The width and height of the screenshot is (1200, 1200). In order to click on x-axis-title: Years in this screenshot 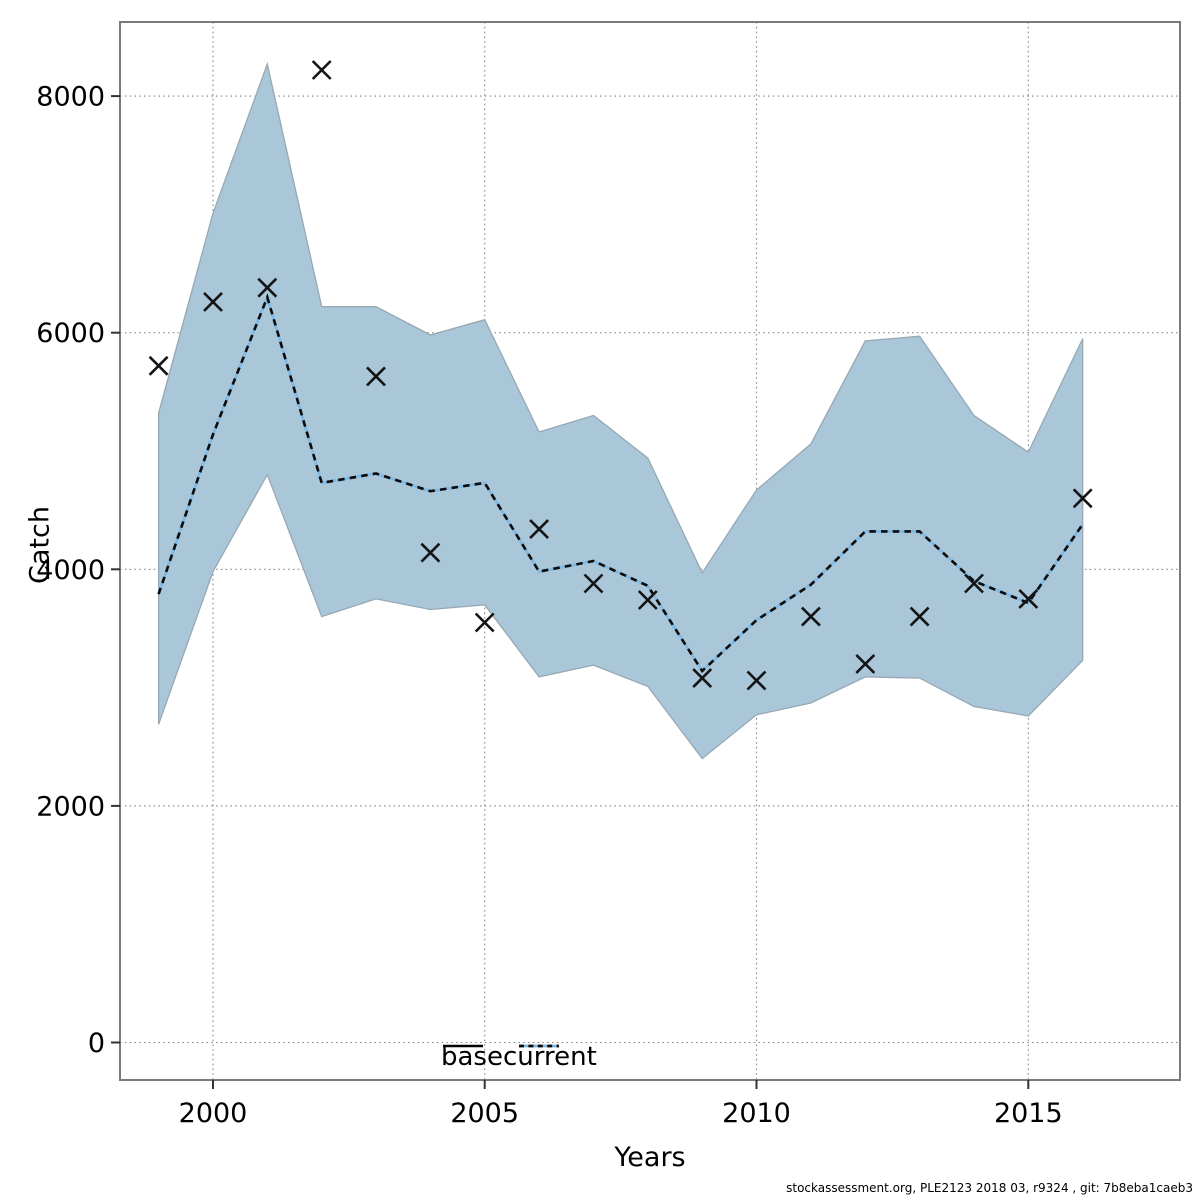, I will do `click(650, 1157)`.